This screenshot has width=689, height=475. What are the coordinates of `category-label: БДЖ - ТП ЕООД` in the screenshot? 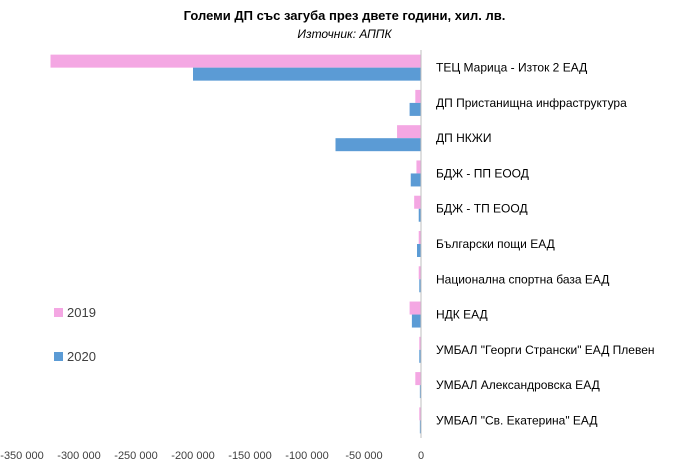 It's located at (482, 209).